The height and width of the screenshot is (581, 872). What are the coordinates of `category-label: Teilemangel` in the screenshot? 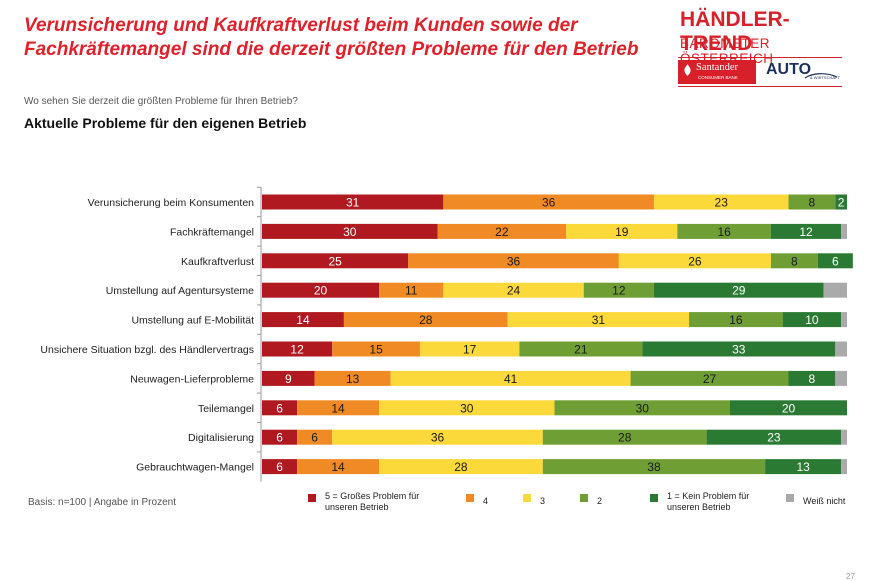 It's located at (226, 409).